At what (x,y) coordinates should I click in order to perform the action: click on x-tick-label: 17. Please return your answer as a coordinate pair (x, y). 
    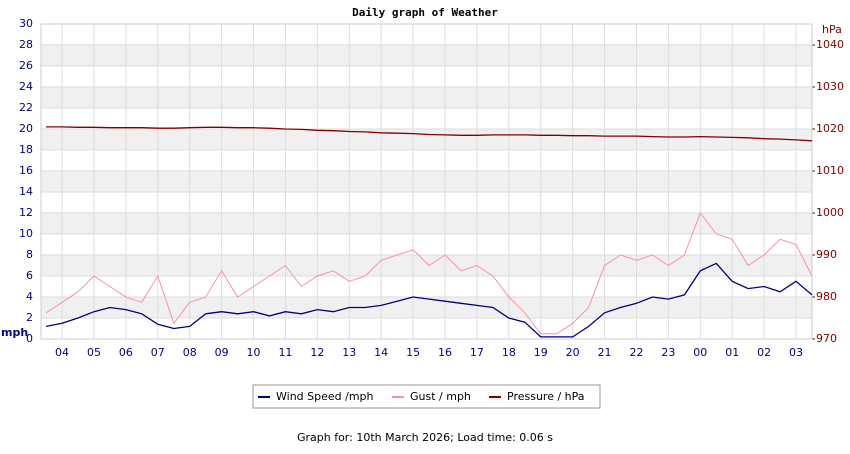
    Looking at the image, I should click on (477, 352).